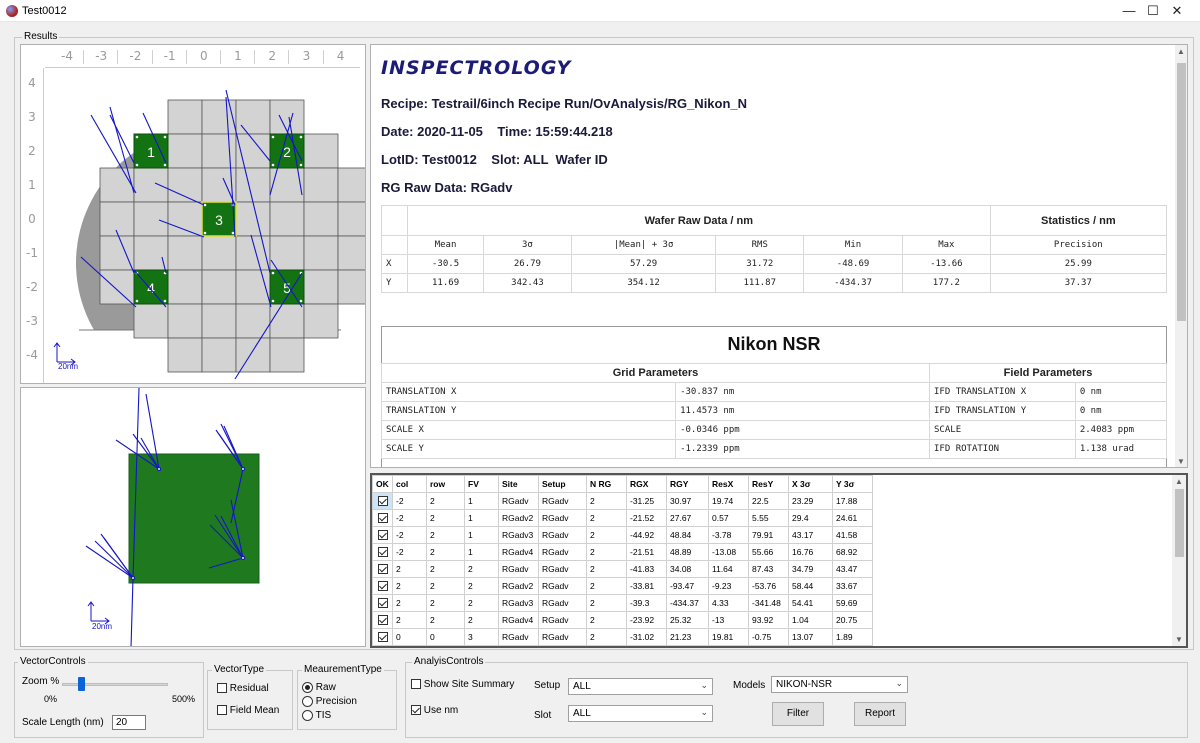 The height and width of the screenshot is (743, 1200). What do you see at coordinates (547, 685) in the screenshot?
I see `setup-label: Setup` at bounding box center [547, 685].